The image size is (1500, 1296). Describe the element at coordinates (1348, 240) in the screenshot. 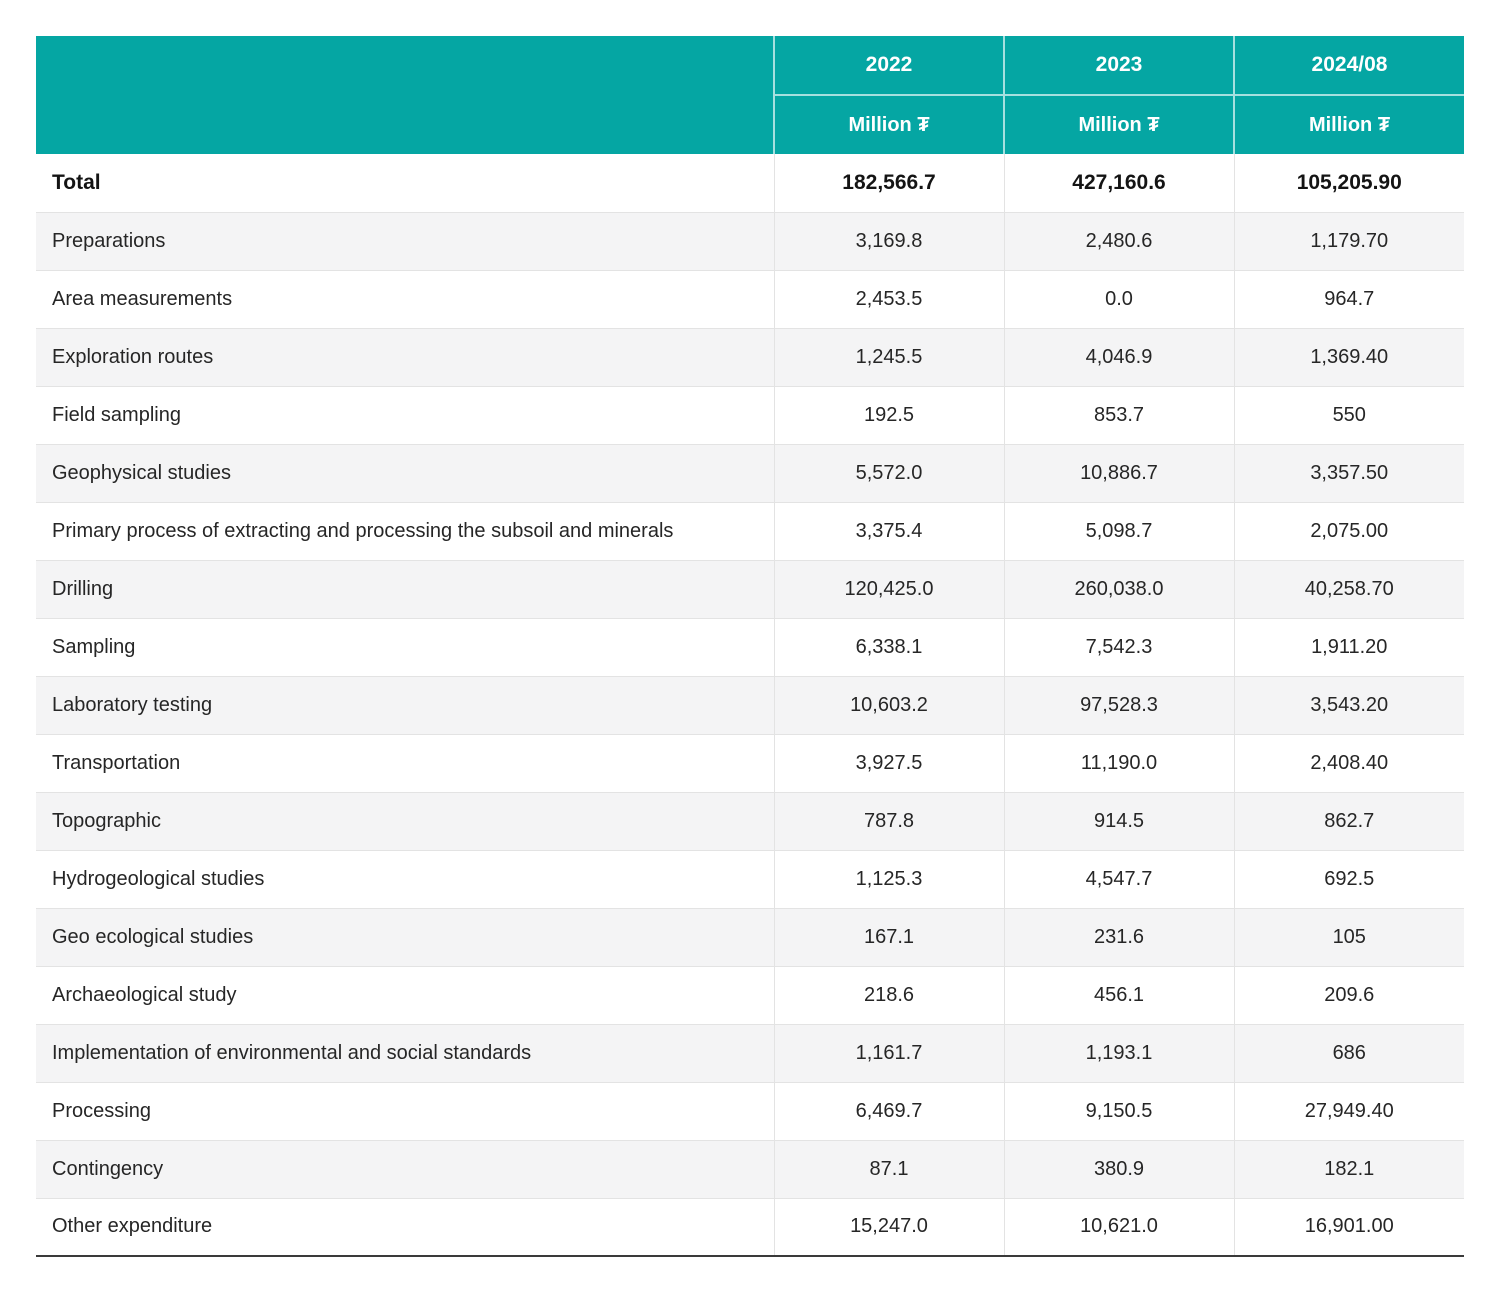

I see `value-2024-08: 1,179.70` at that location.